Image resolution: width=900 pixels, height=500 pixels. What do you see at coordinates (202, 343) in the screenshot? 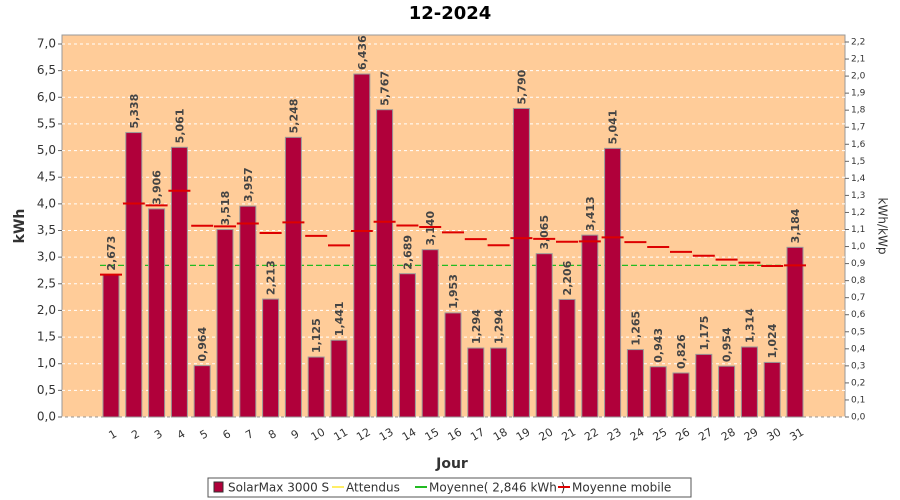
I see `value-label: 0,964` at bounding box center [202, 343].